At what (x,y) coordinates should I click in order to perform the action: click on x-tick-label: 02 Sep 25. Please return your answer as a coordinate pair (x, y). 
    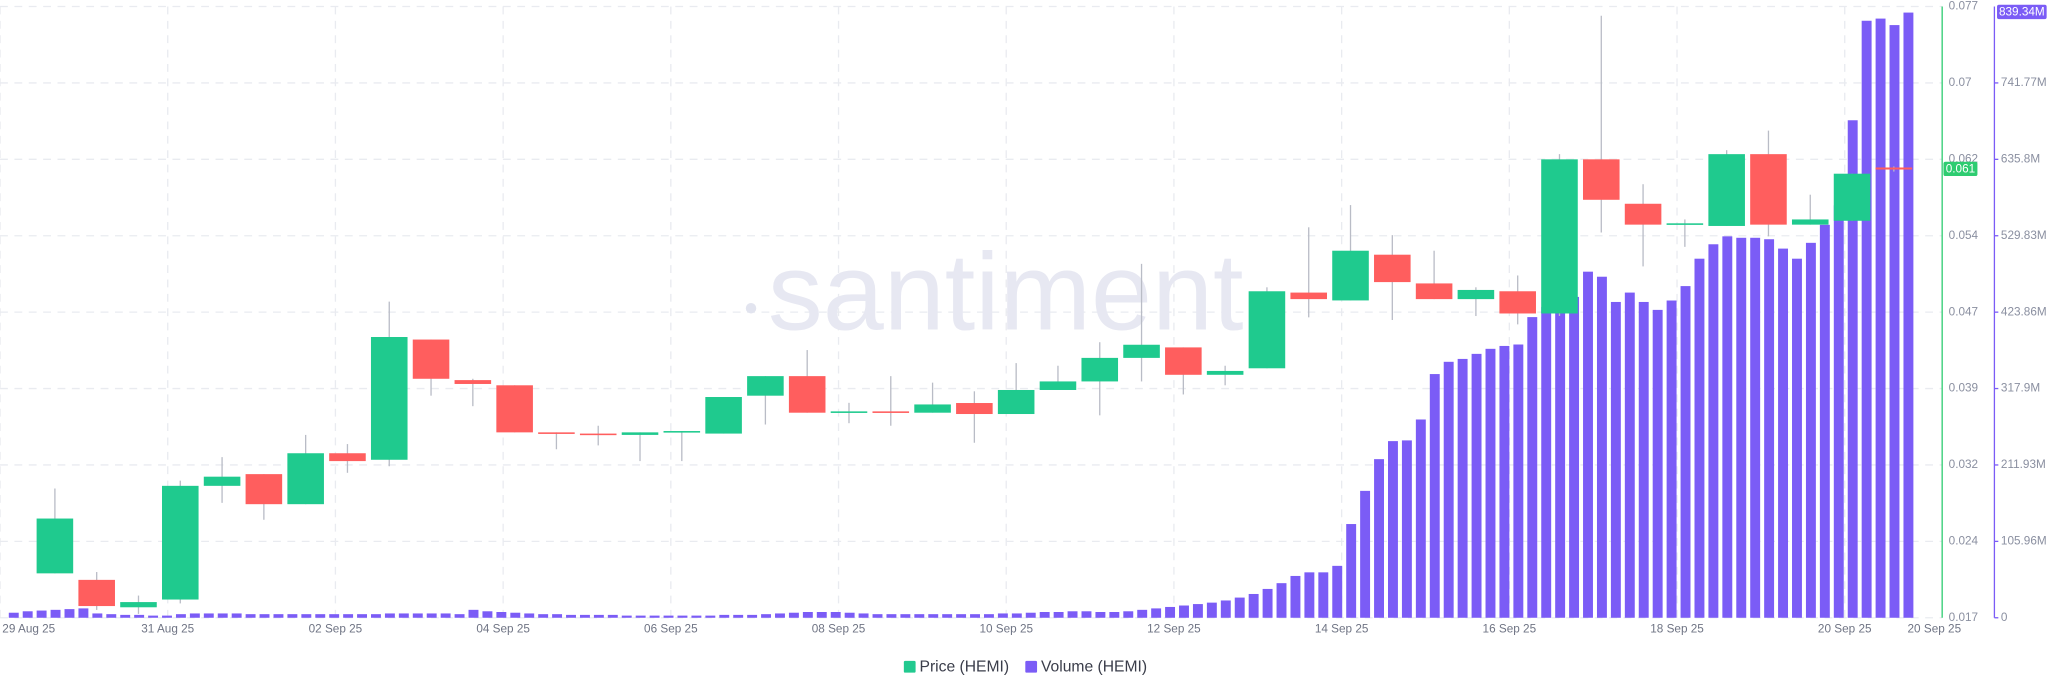
    Looking at the image, I should click on (336, 629).